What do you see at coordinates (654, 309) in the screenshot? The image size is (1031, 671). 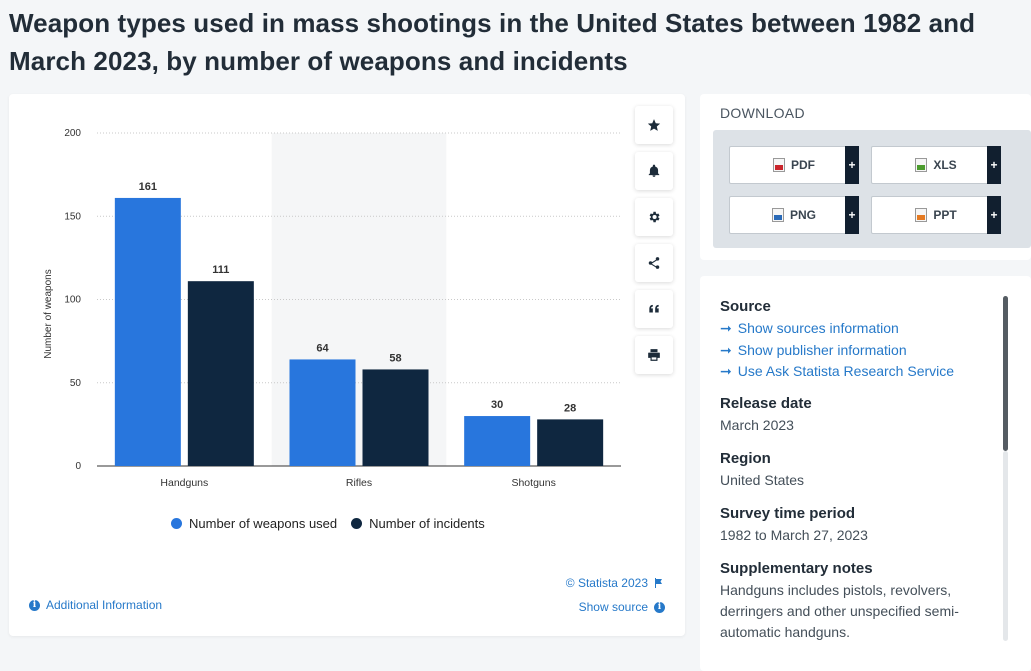 I see `quote-icon` at bounding box center [654, 309].